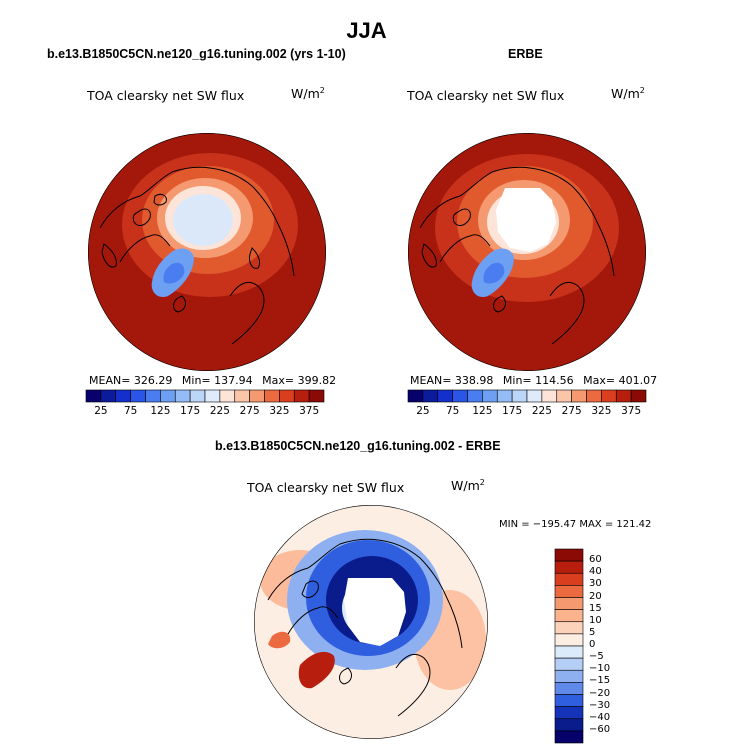  I want to click on obs-field-label: TOA clearsky net SW flux, so click(486, 95).